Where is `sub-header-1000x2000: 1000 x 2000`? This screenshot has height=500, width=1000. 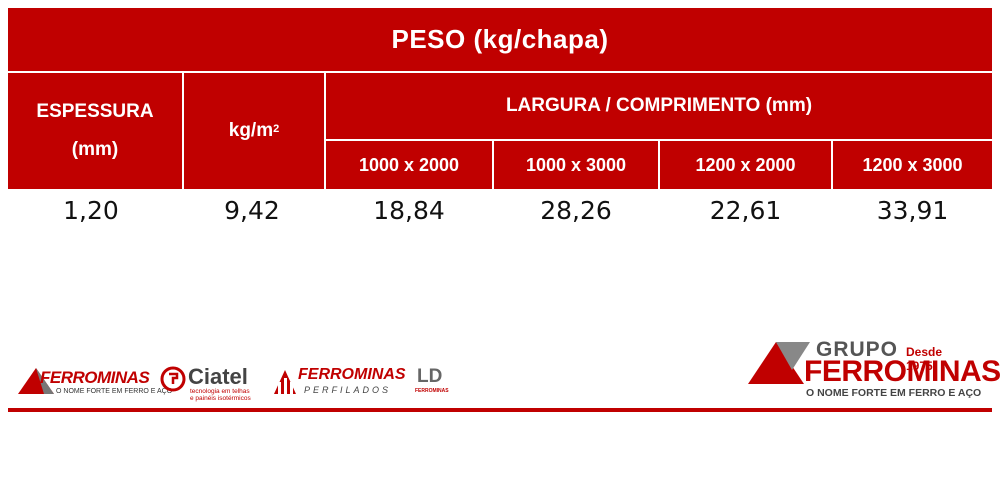 sub-header-1000x2000: 1000 x 2000 is located at coordinates (409, 165).